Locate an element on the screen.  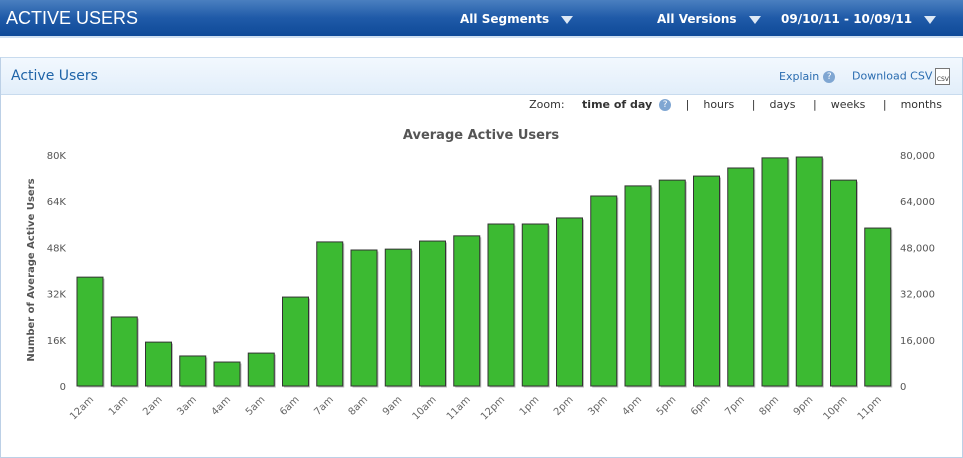
x-tick-label: 4pm is located at coordinates (632, 406).